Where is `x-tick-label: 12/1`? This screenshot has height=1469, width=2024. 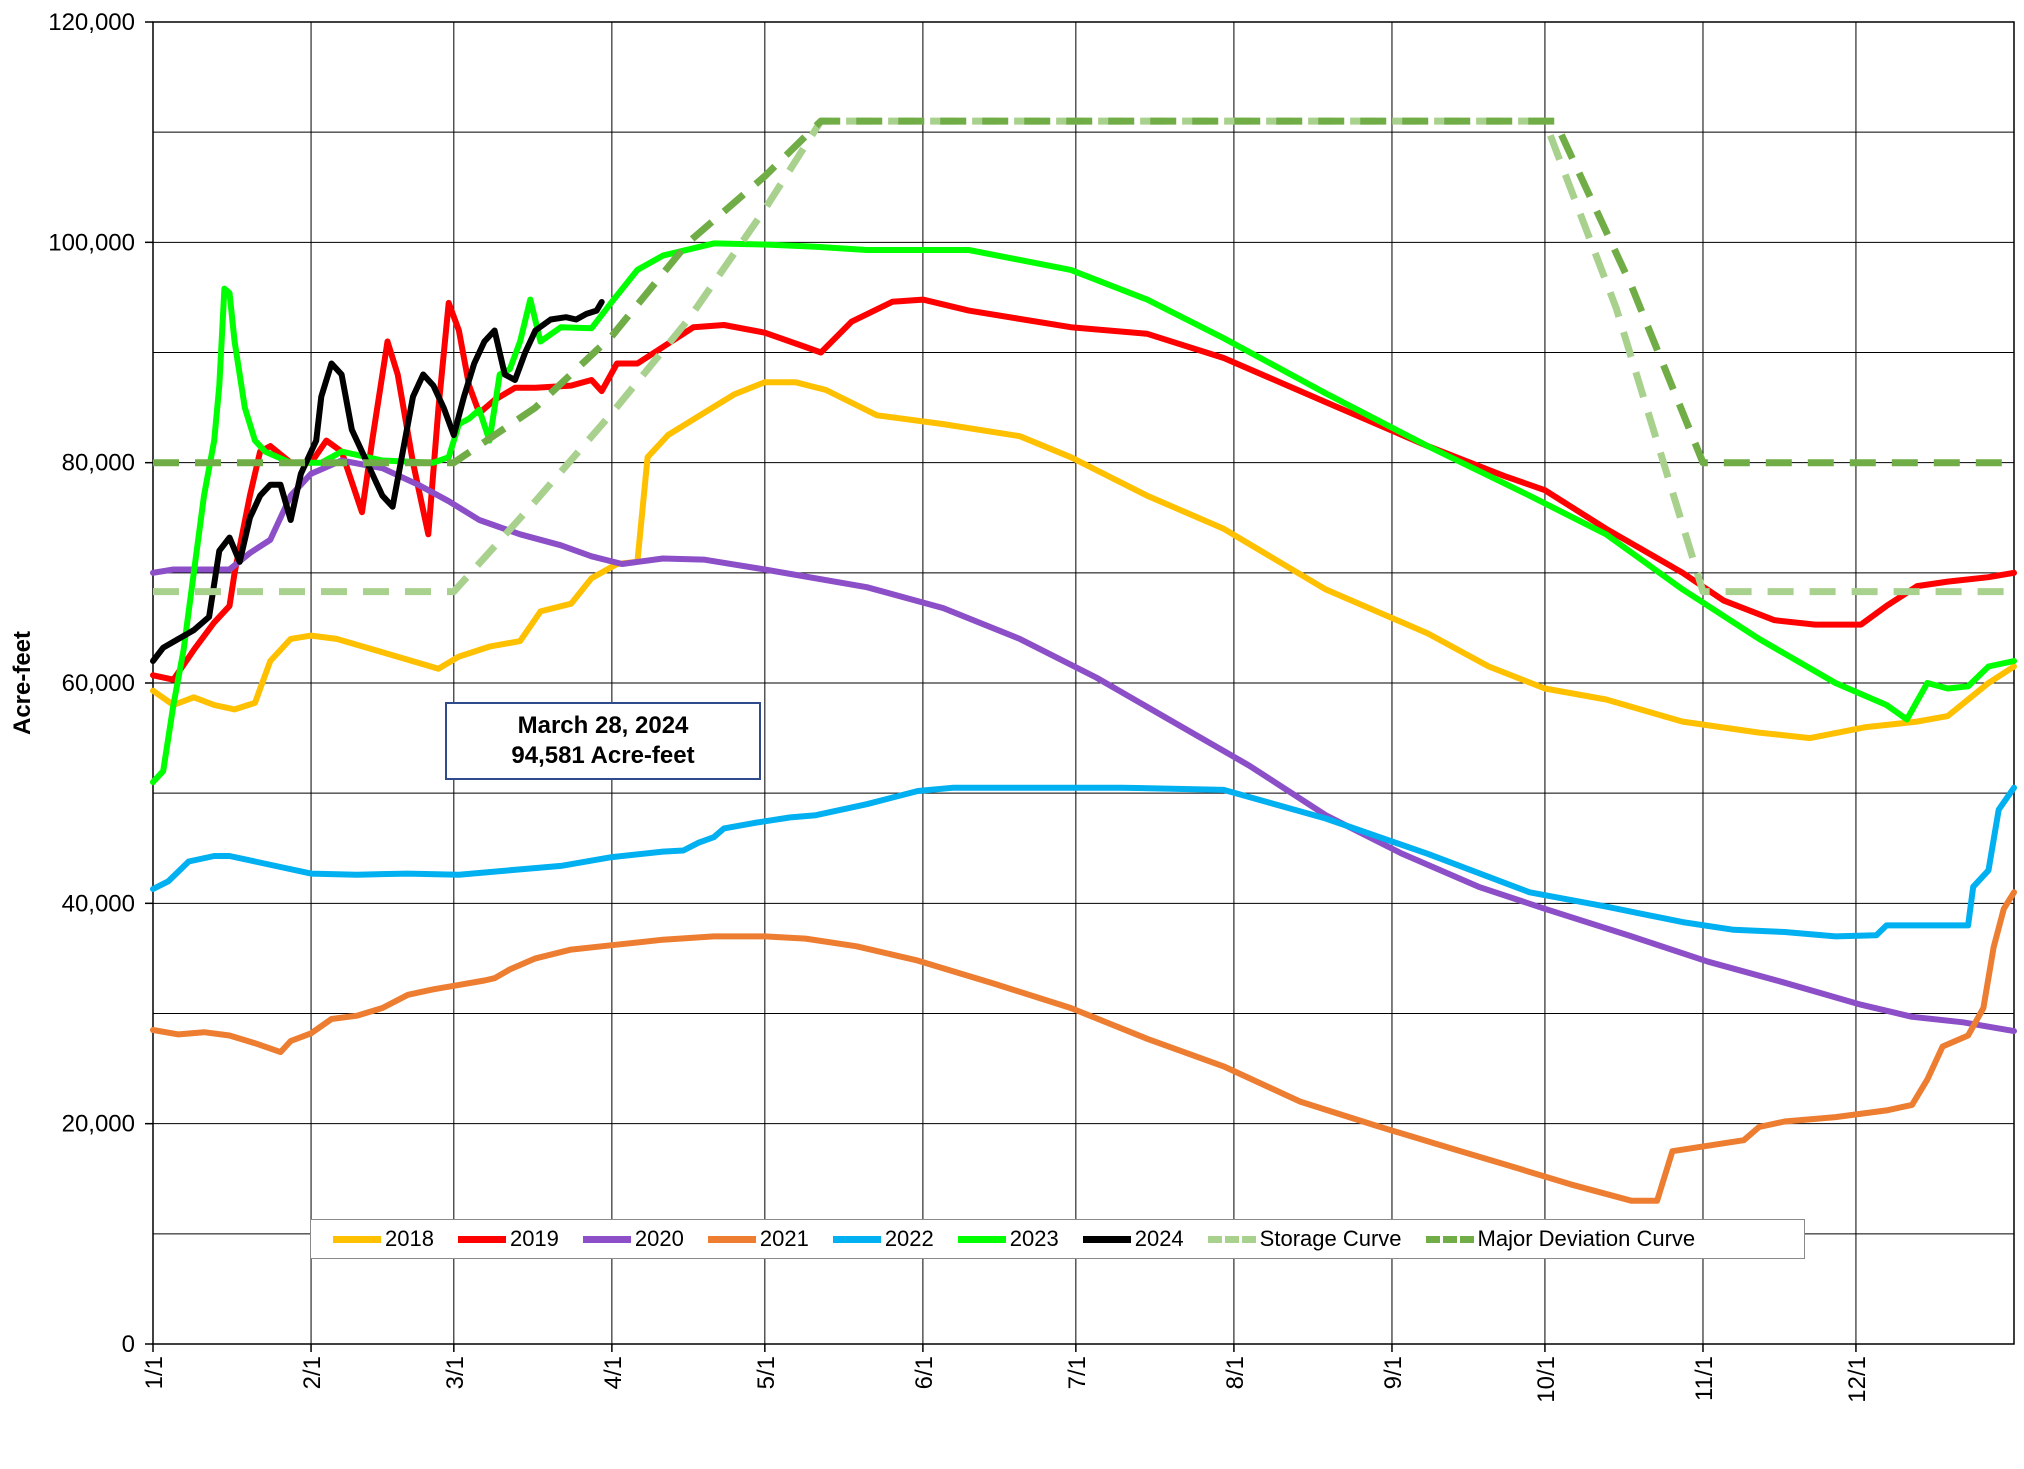
x-tick-label: 12/1 is located at coordinates (1857, 1379).